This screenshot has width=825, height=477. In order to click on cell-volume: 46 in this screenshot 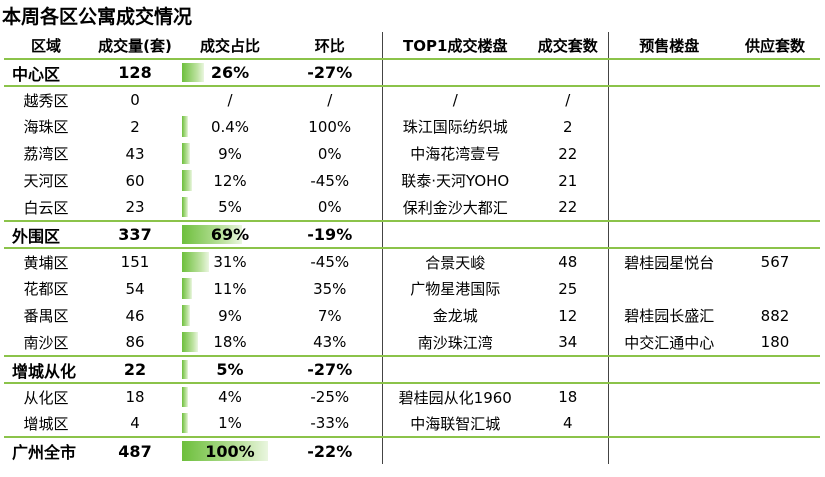, I will do `click(135, 315)`.